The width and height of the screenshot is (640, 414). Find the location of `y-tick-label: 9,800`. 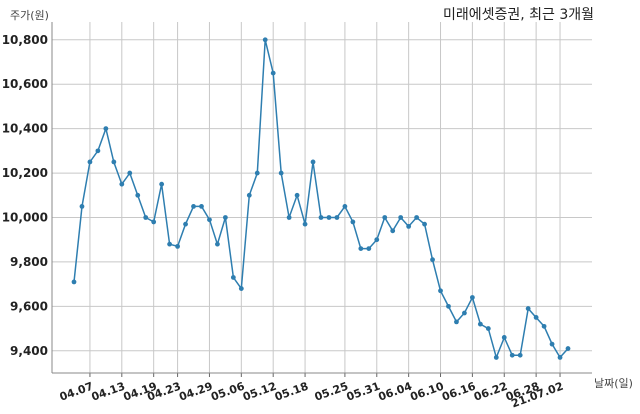

y-tick-label: 9,800 is located at coordinates (29, 262).